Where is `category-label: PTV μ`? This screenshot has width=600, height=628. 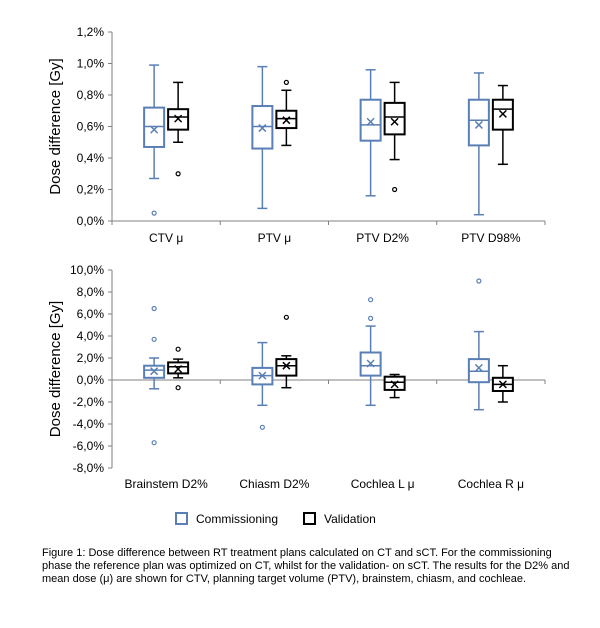 category-label: PTV μ is located at coordinates (275, 238).